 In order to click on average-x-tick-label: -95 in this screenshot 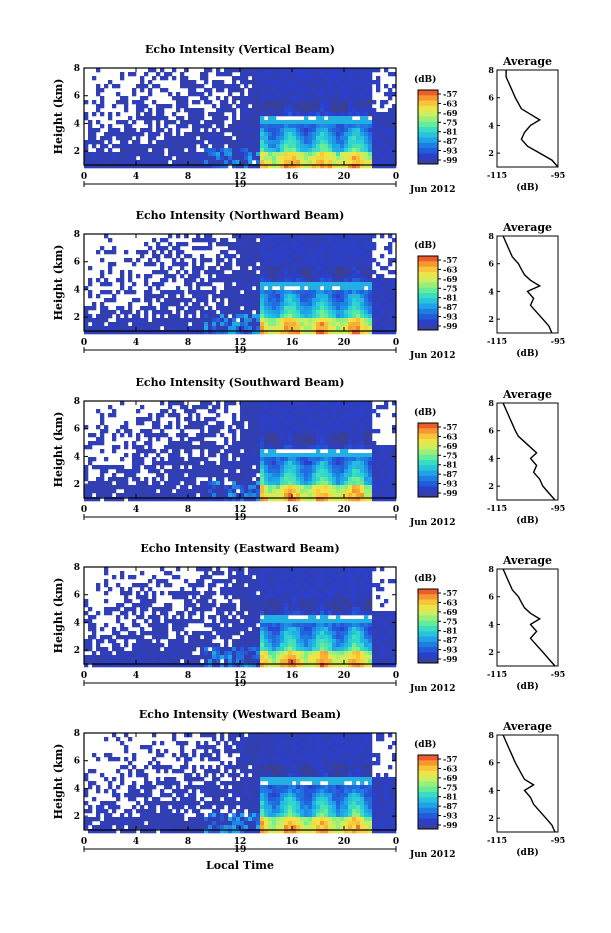, I will do `click(558, 508)`.